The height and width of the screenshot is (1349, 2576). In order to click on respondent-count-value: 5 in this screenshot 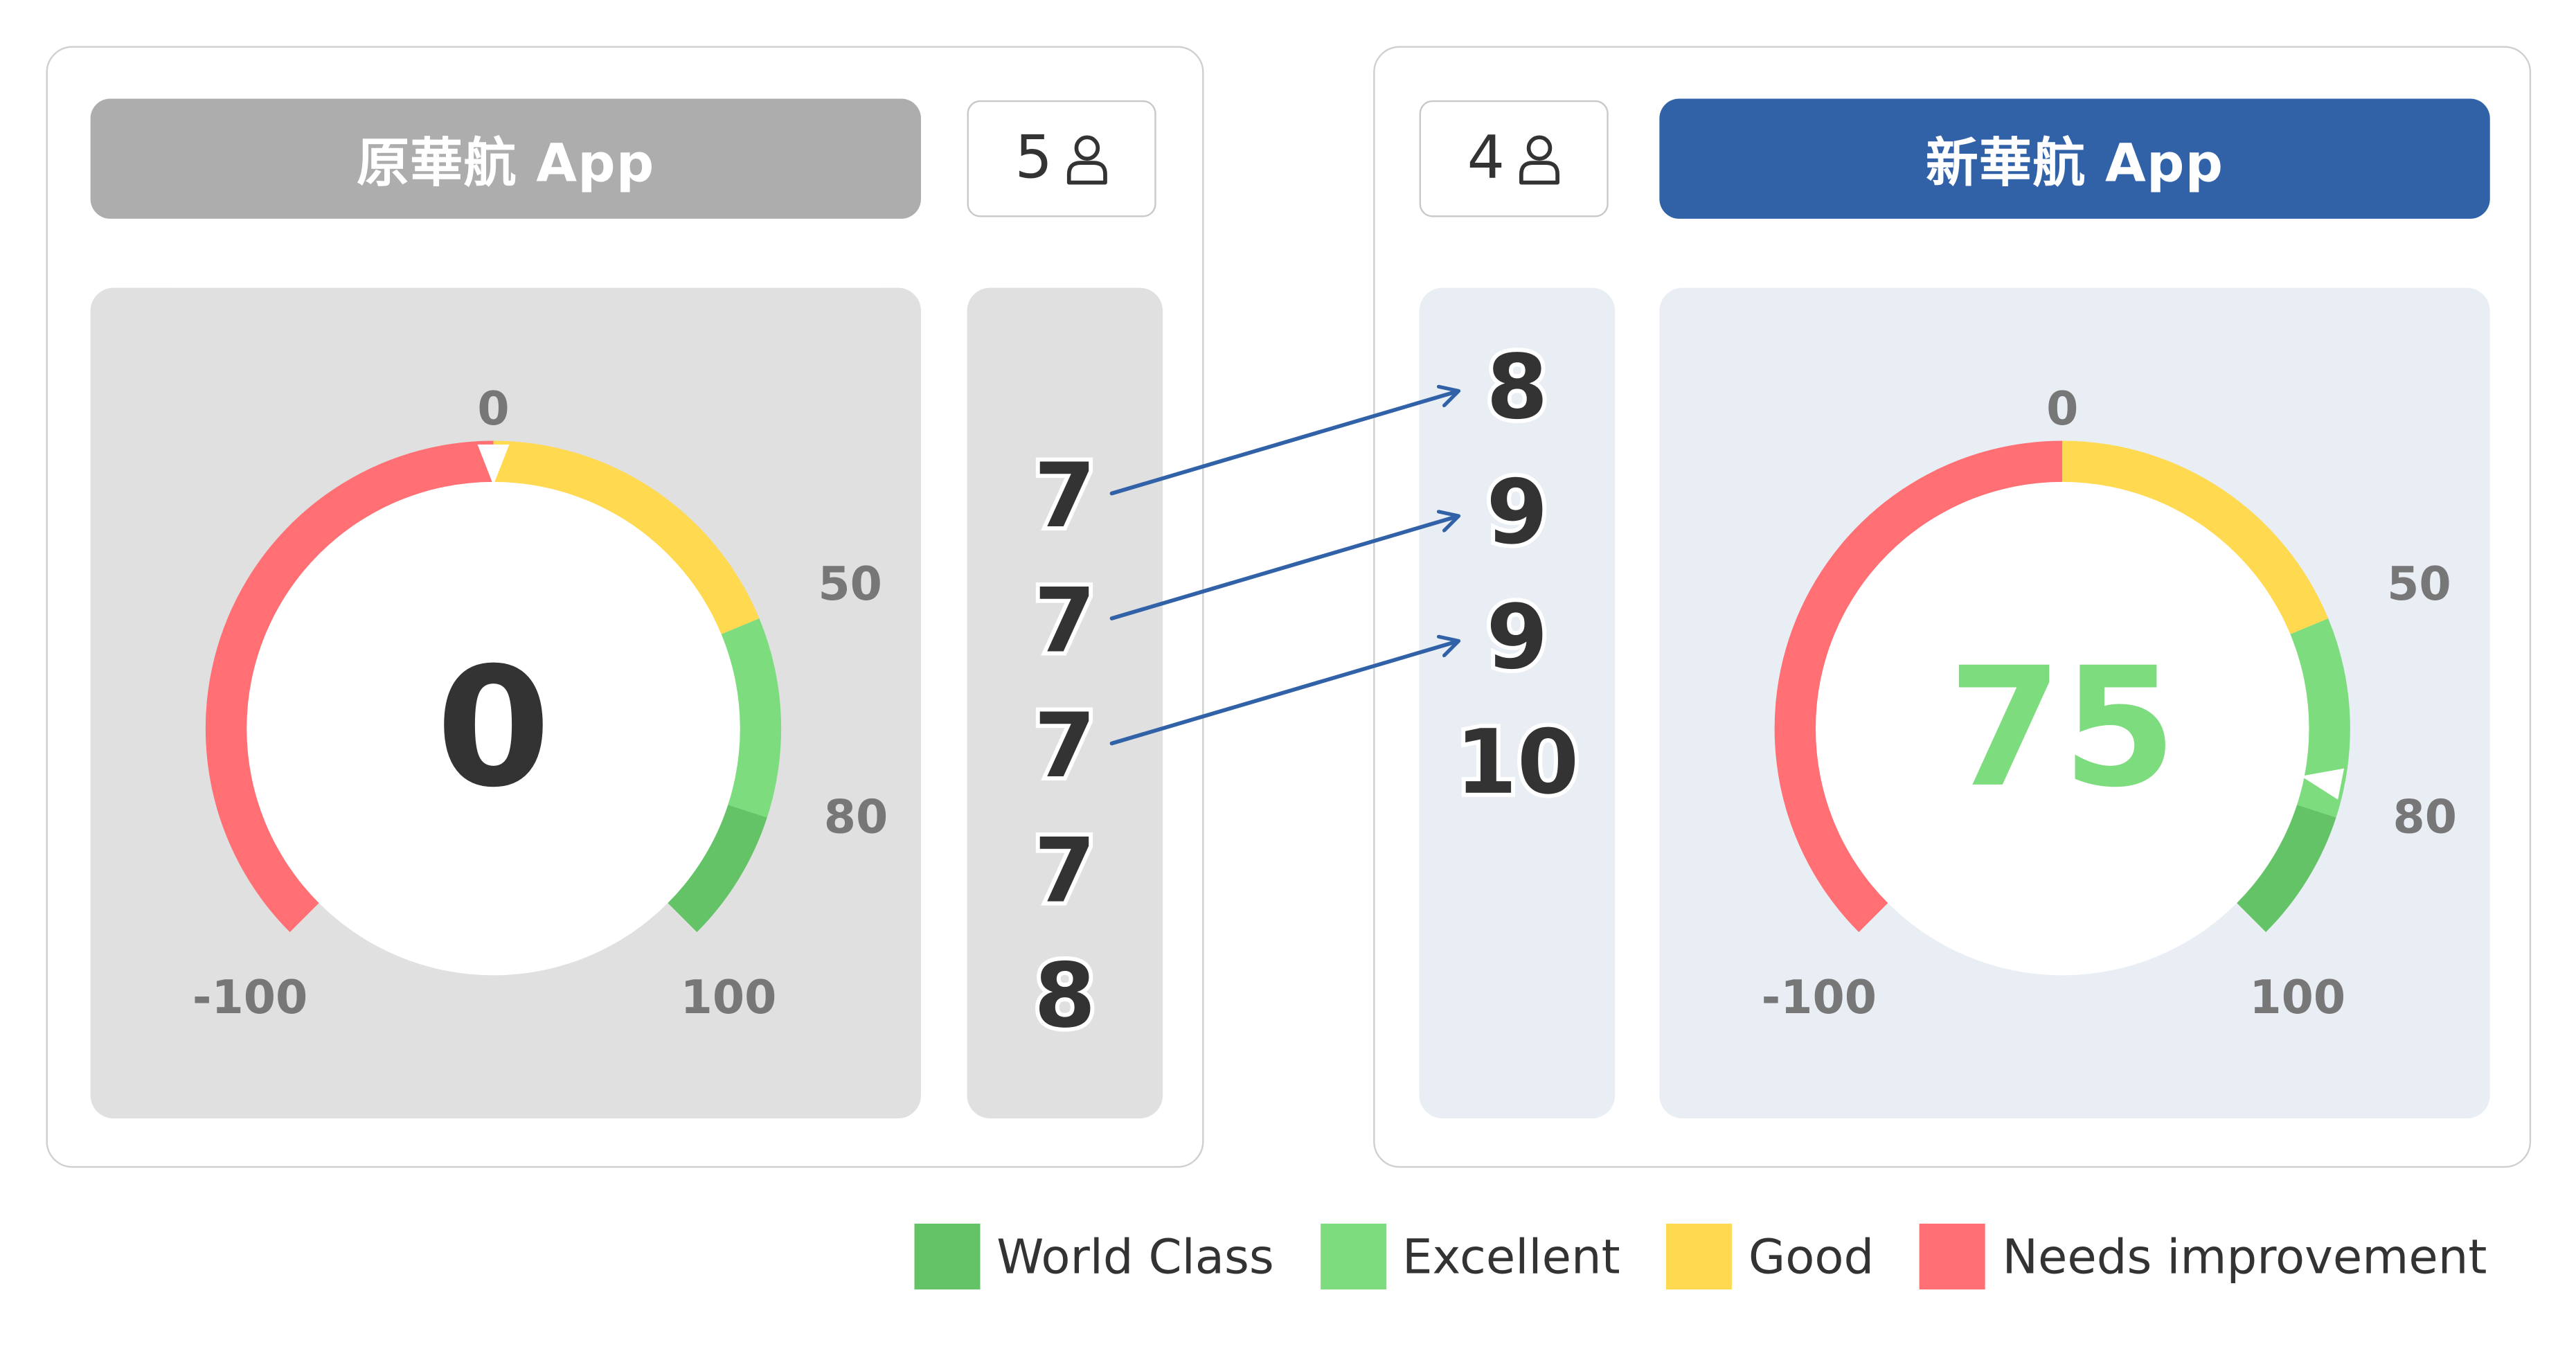, I will do `click(1033, 159)`.